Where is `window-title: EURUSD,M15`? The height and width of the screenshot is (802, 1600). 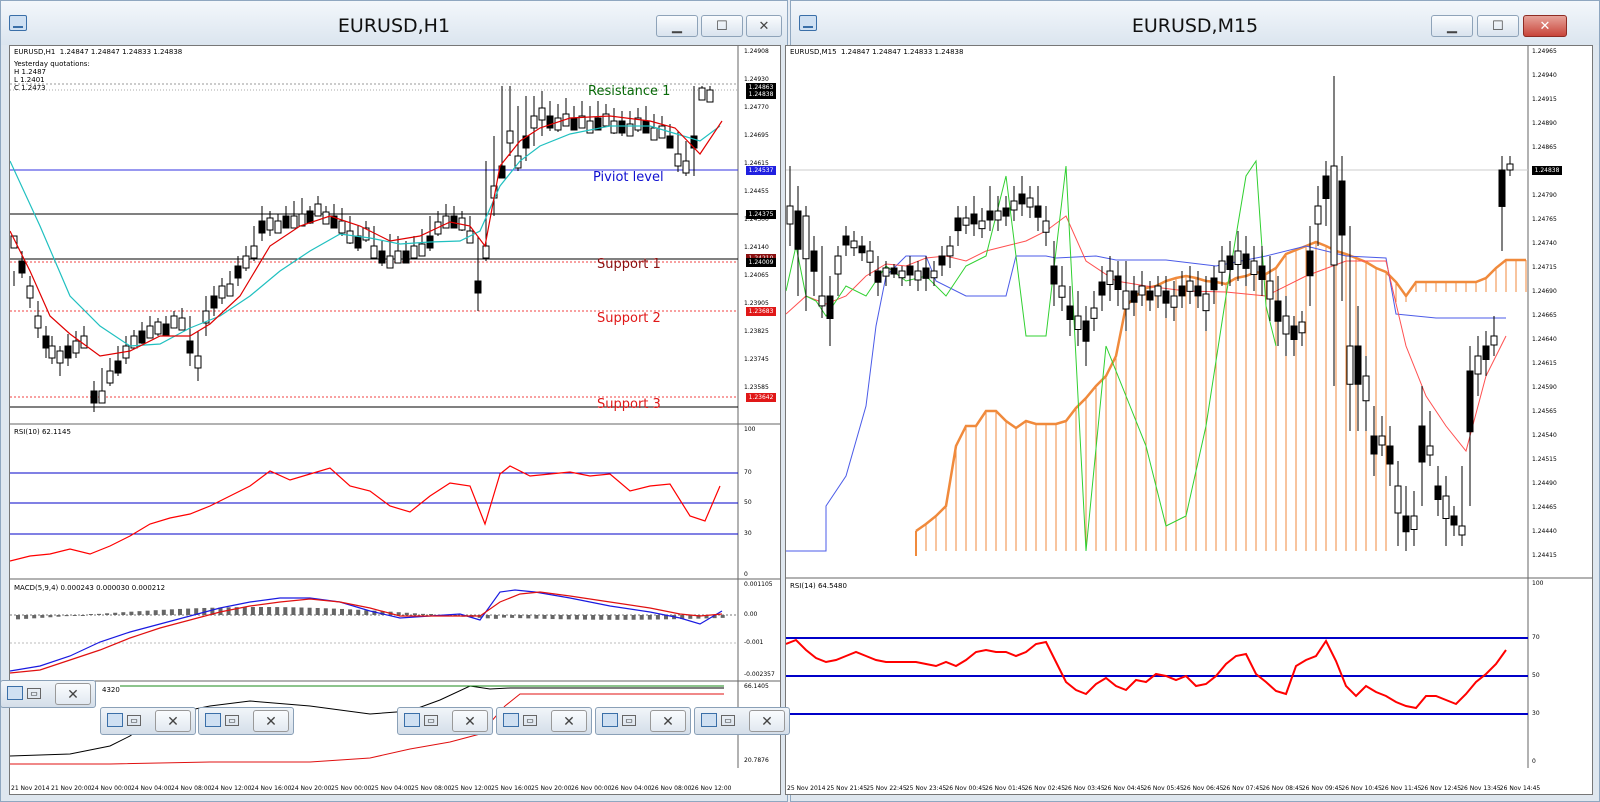
window-title: EURUSD,M15 is located at coordinates (1195, 26).